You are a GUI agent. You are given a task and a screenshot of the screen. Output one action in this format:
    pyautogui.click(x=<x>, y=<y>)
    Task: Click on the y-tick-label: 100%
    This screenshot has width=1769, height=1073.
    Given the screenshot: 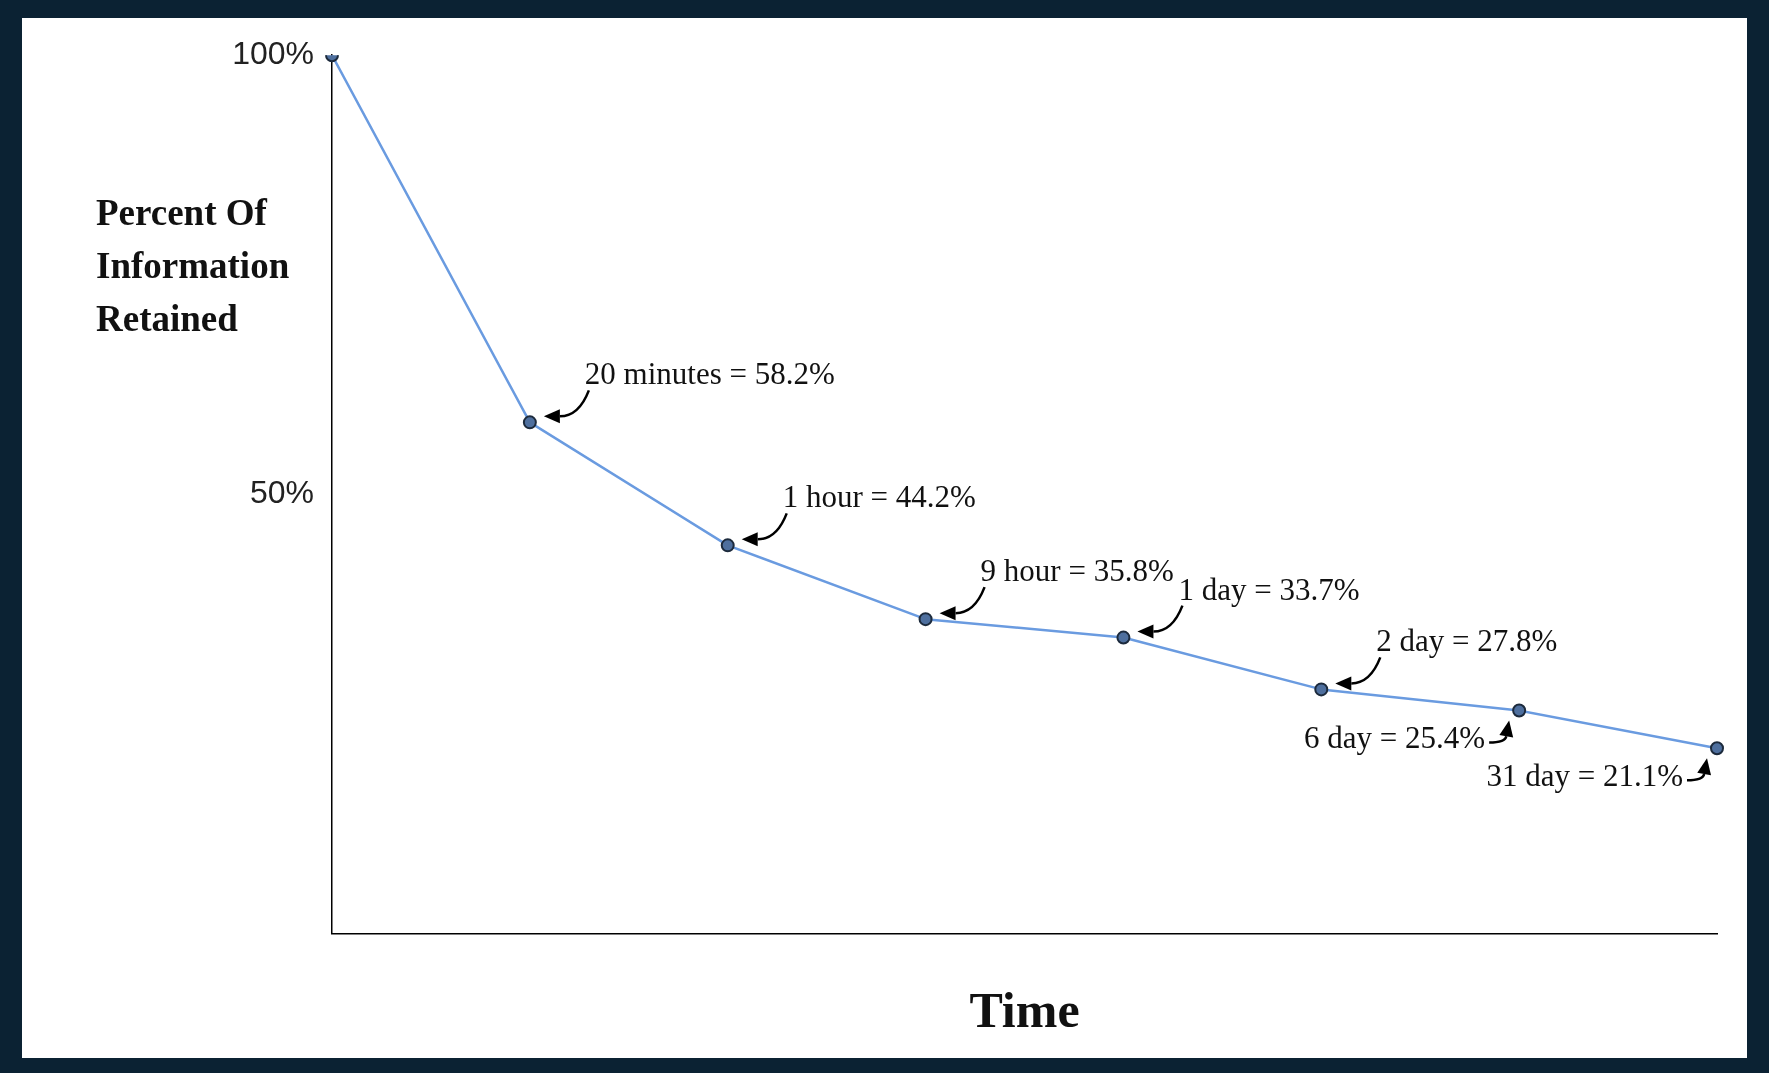 What is the action you would take?
    pyautogui.click(x=273, y=53)
    